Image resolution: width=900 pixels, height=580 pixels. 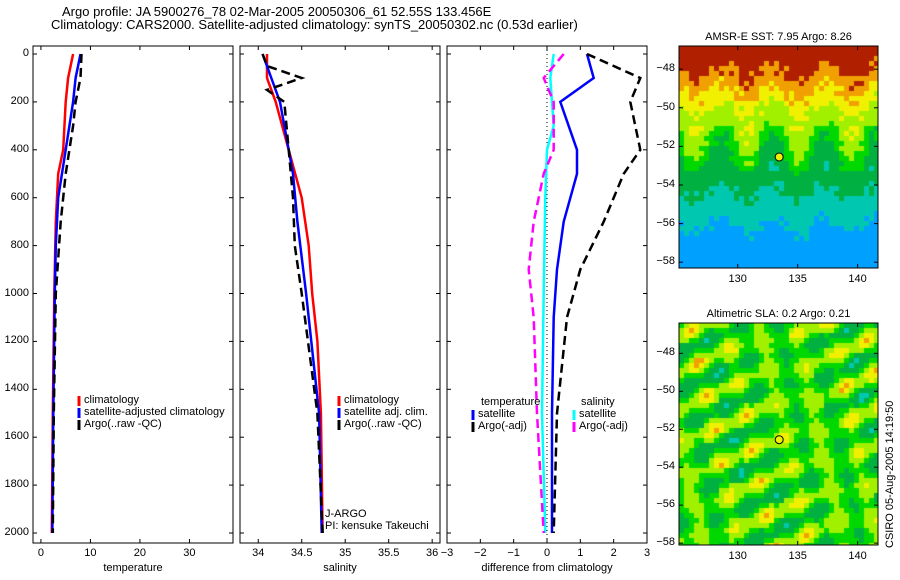 What do you see at coordinates (189, 553) in the screenshot?
I see `x-tick-label: 30` at bounding box center [189, 553].